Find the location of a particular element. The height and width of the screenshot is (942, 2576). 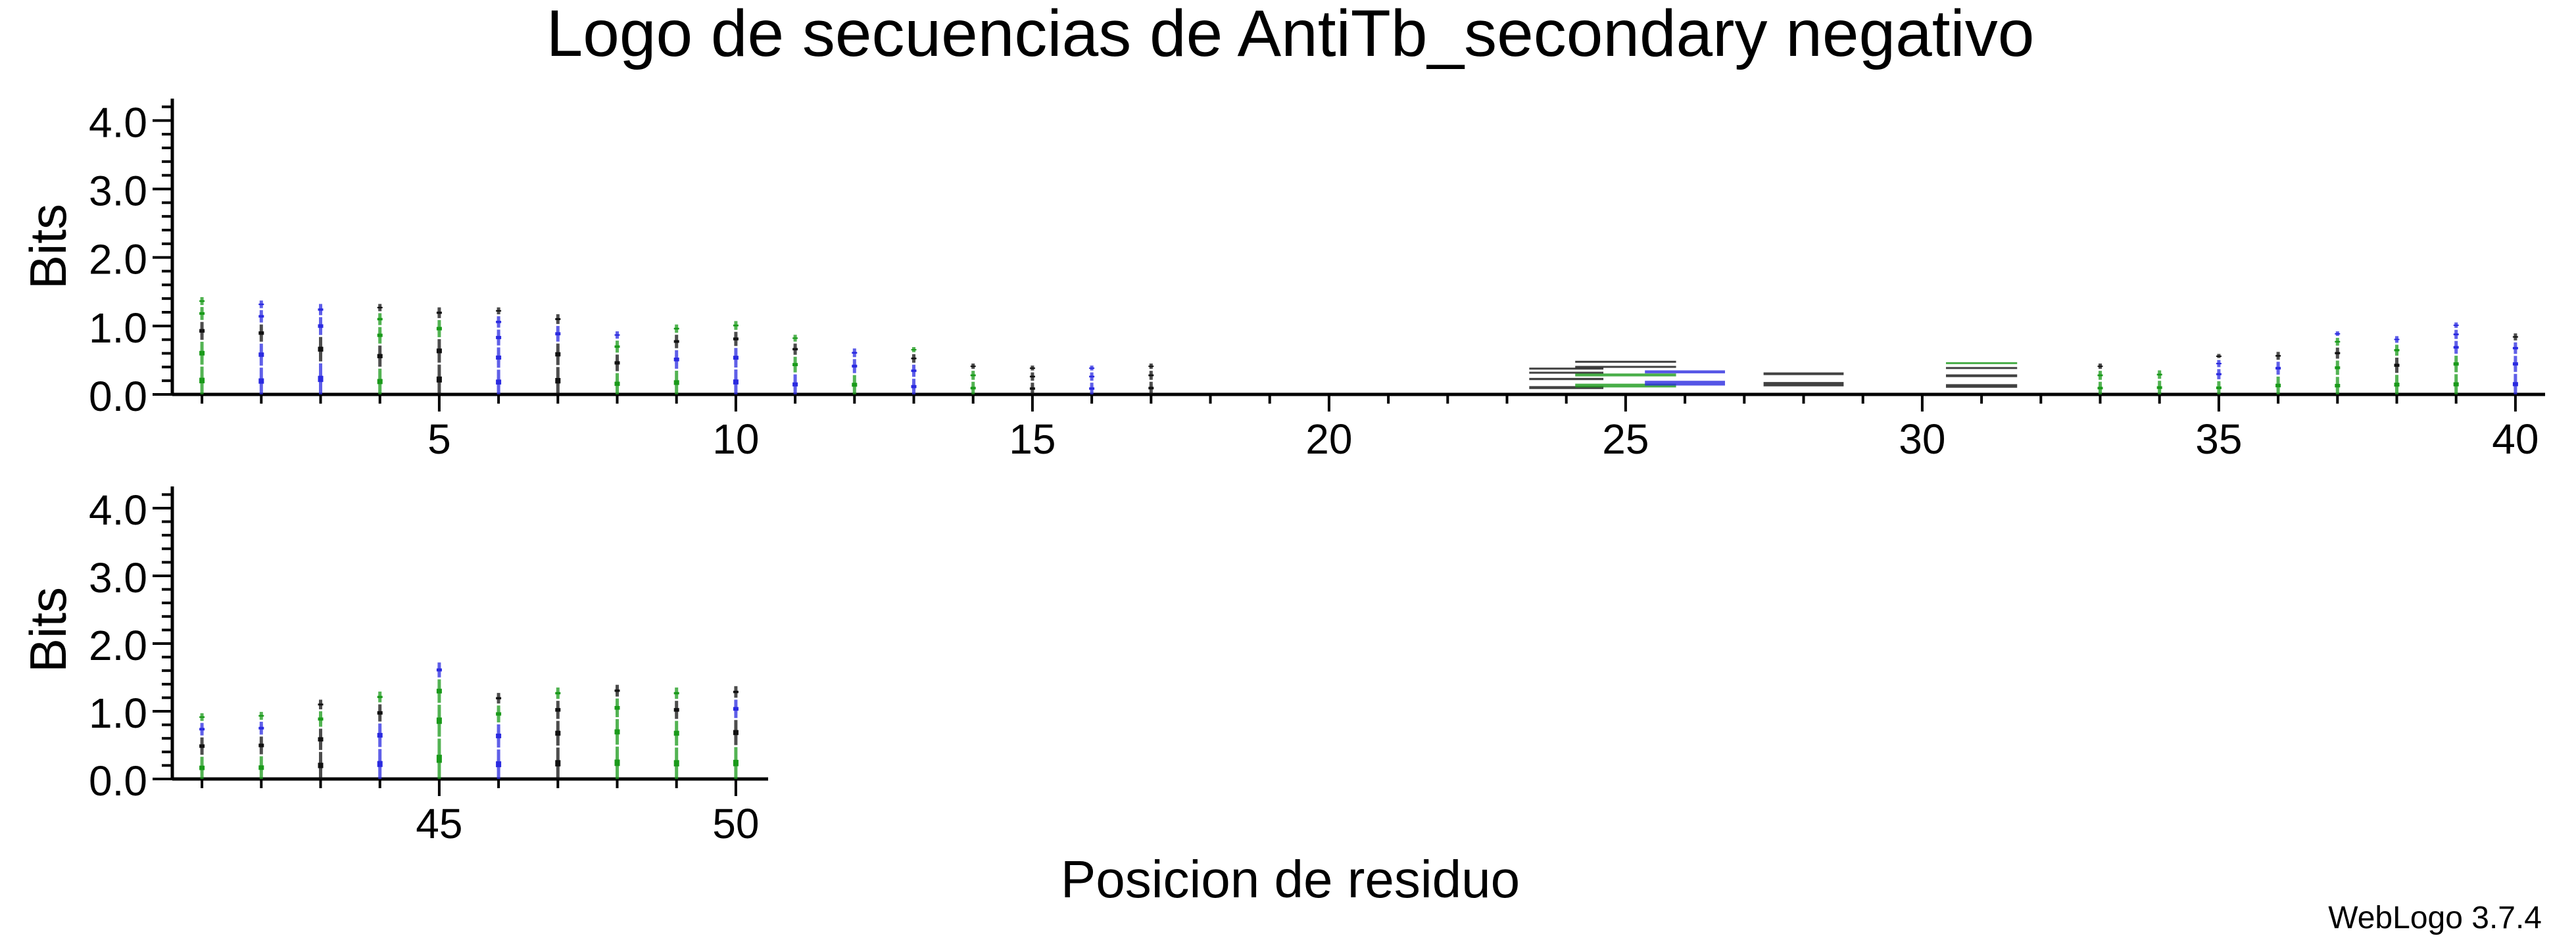

y-tick-label: 3.0 is located at coordinates (118, 191).